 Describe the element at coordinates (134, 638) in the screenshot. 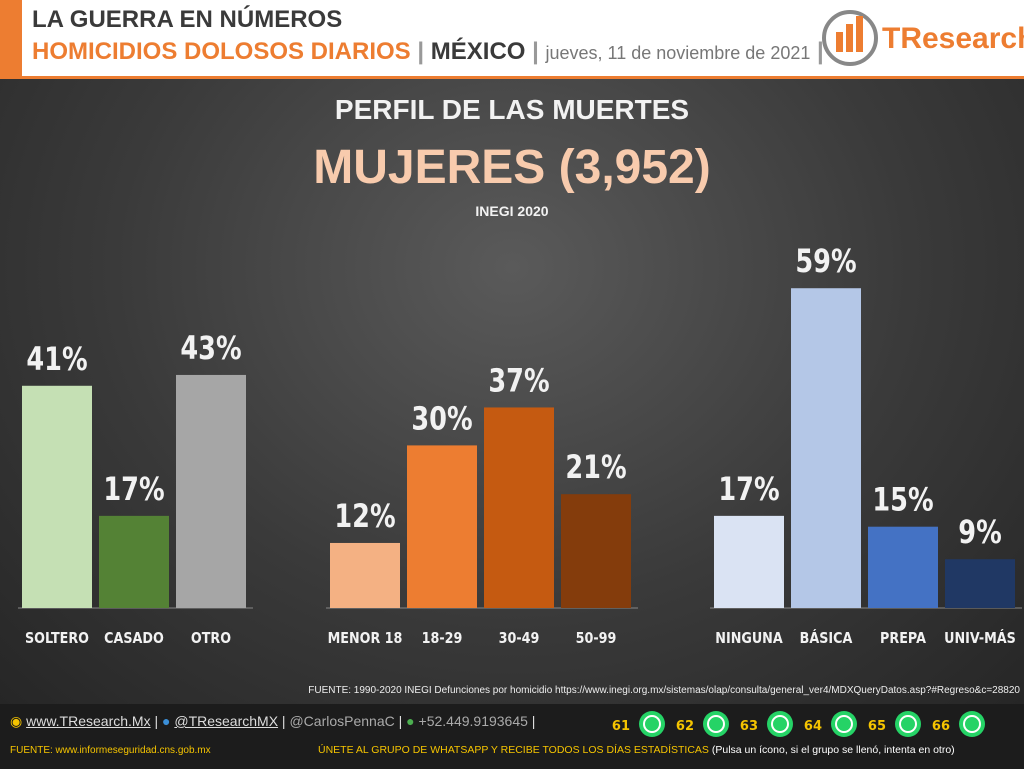

I see `category-label: CASADO` at that location.